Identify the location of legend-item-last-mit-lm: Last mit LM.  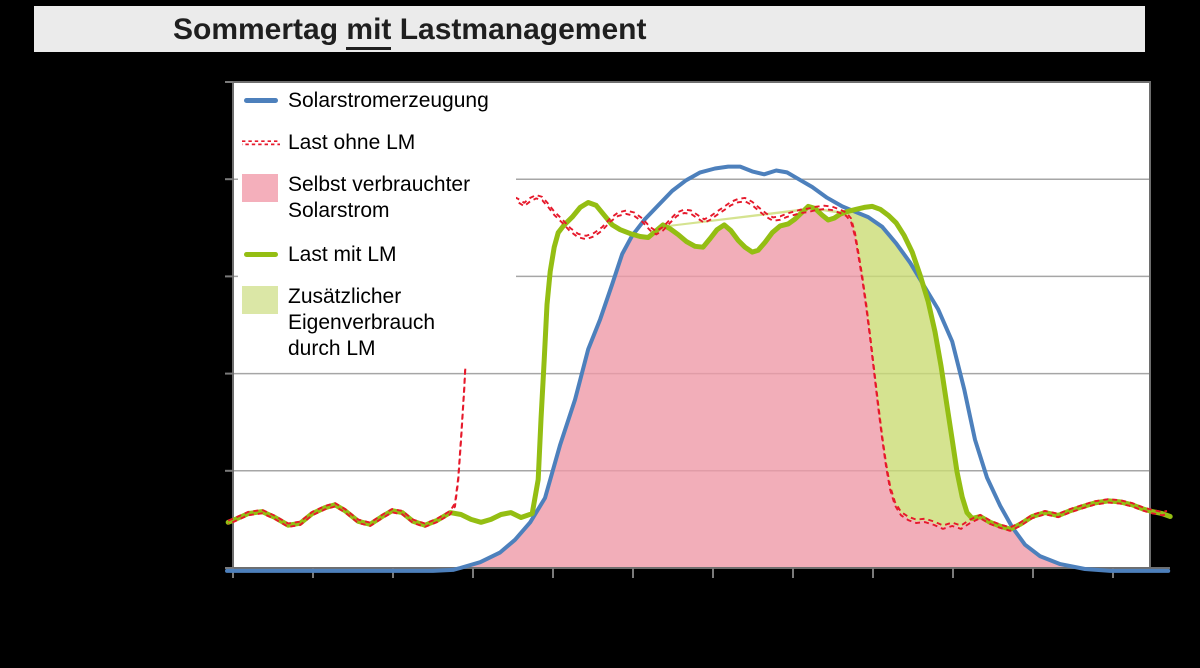
(317, 255).